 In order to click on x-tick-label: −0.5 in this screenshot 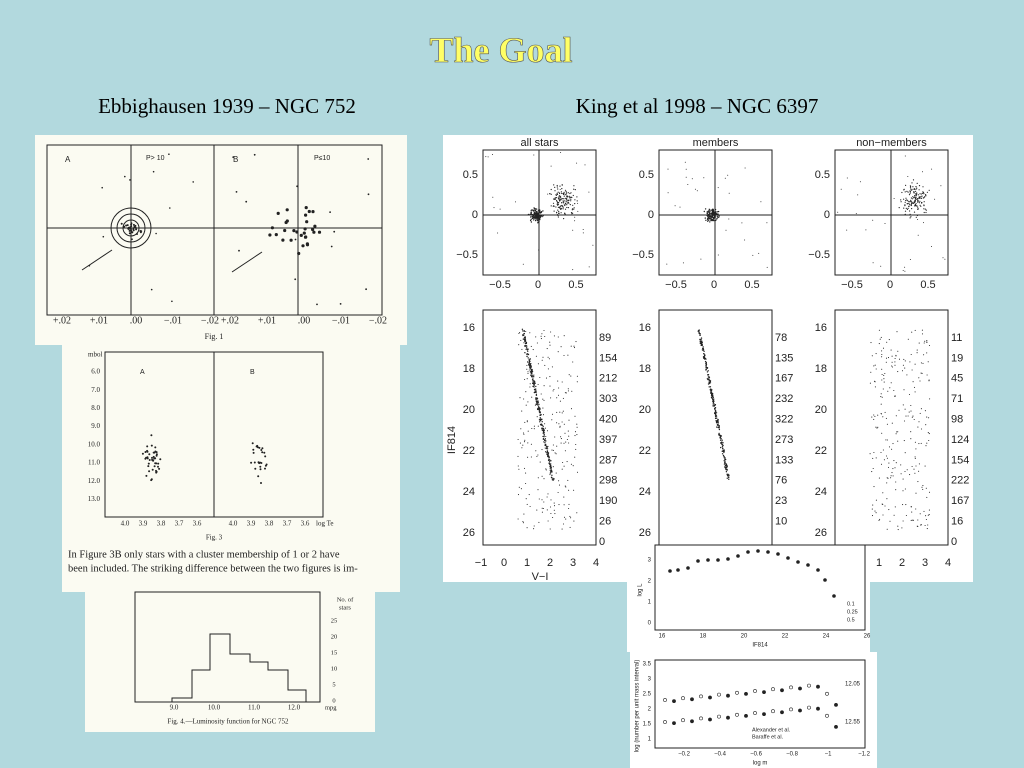, I will do `click(852, 285)`.